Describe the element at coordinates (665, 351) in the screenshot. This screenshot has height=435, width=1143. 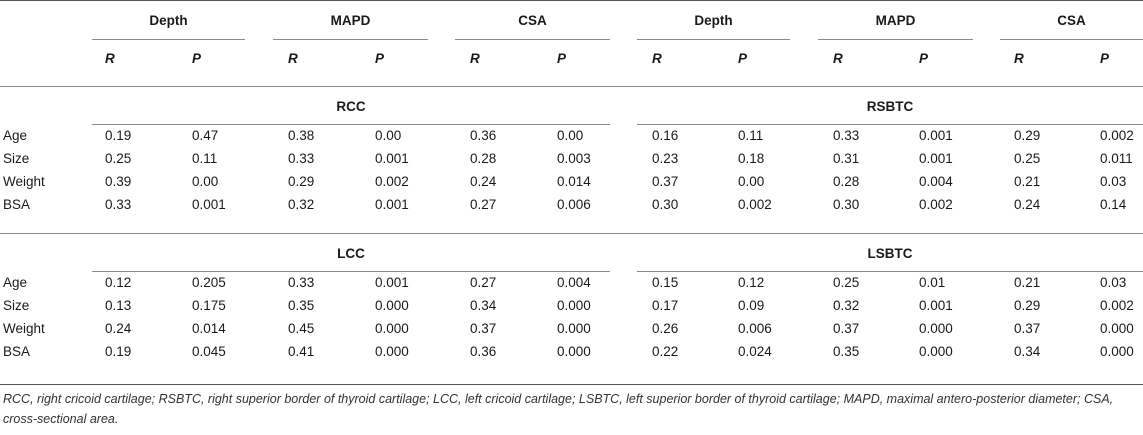
I see `table-cell: 0.22` at that location.